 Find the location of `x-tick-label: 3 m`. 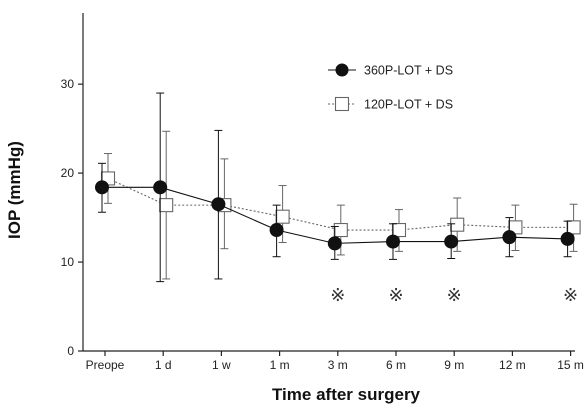

x-tick-label: 3 m is located at coordinates (338, 365).